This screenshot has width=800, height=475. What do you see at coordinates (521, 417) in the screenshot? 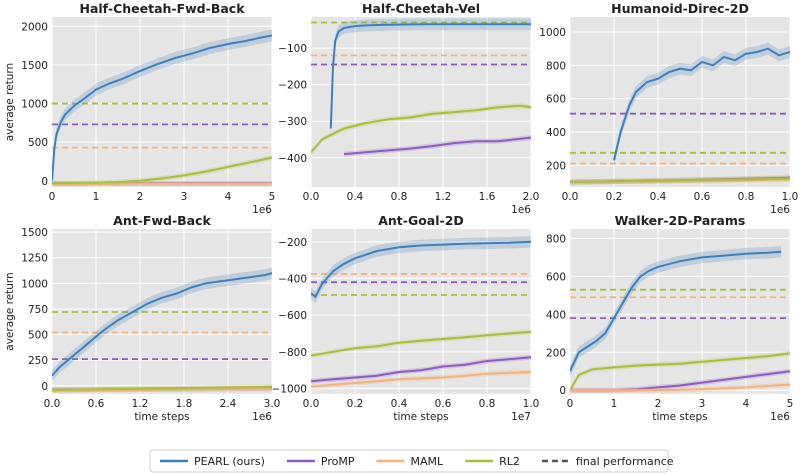
I see `axis-offset-label: 1e7` at bounding box center [521, 417].